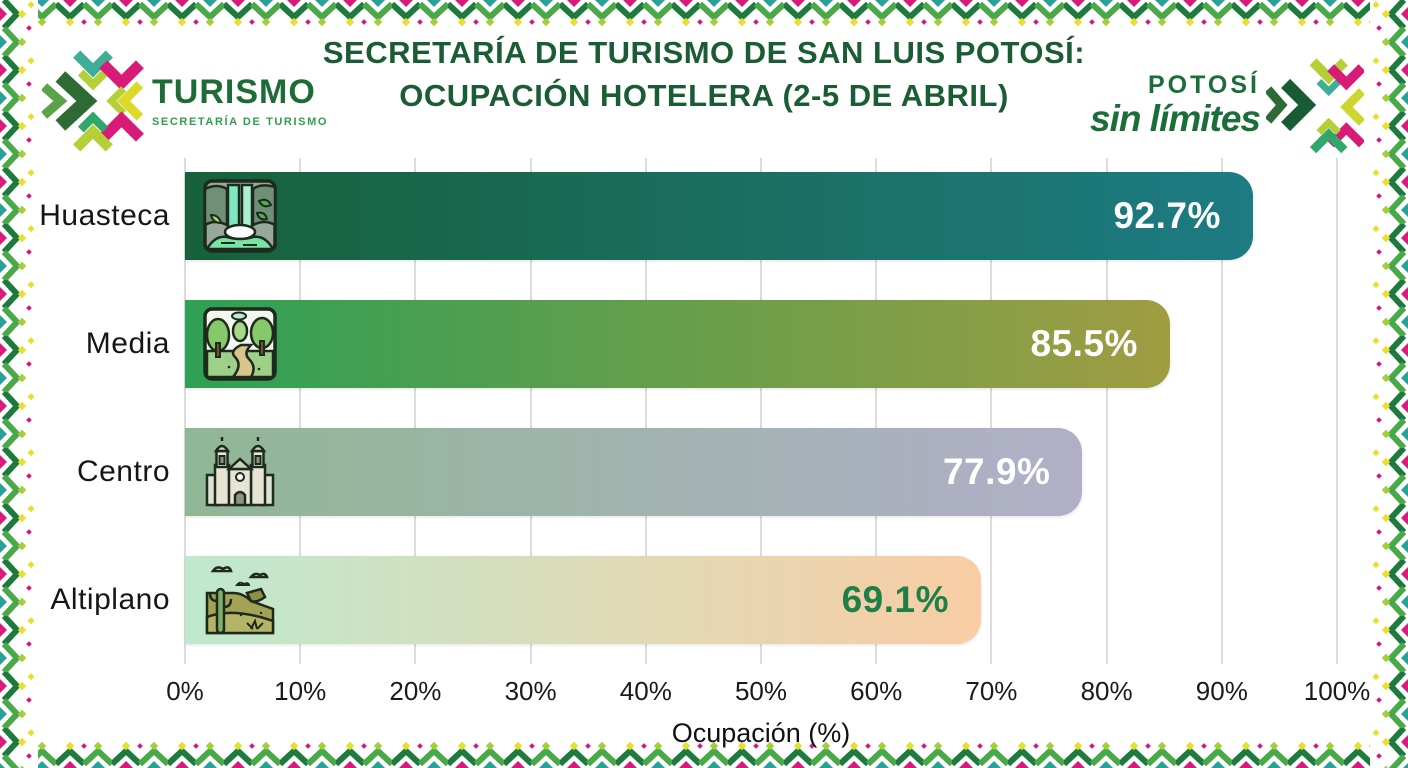 The height and width of the screenshot is (768, 1408). I want to click on bar-centro: 77.9%, so click(634, 472).